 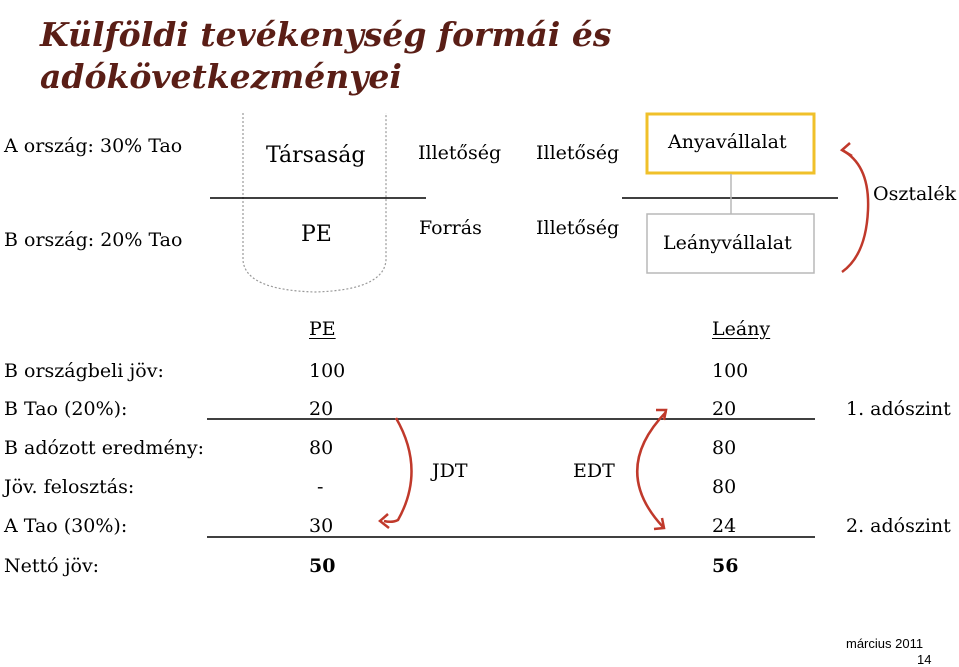 What do you see at coordinates (855, 211) in the screenshot?
I see `osztalek-arc` at bounding box center [855, 211].